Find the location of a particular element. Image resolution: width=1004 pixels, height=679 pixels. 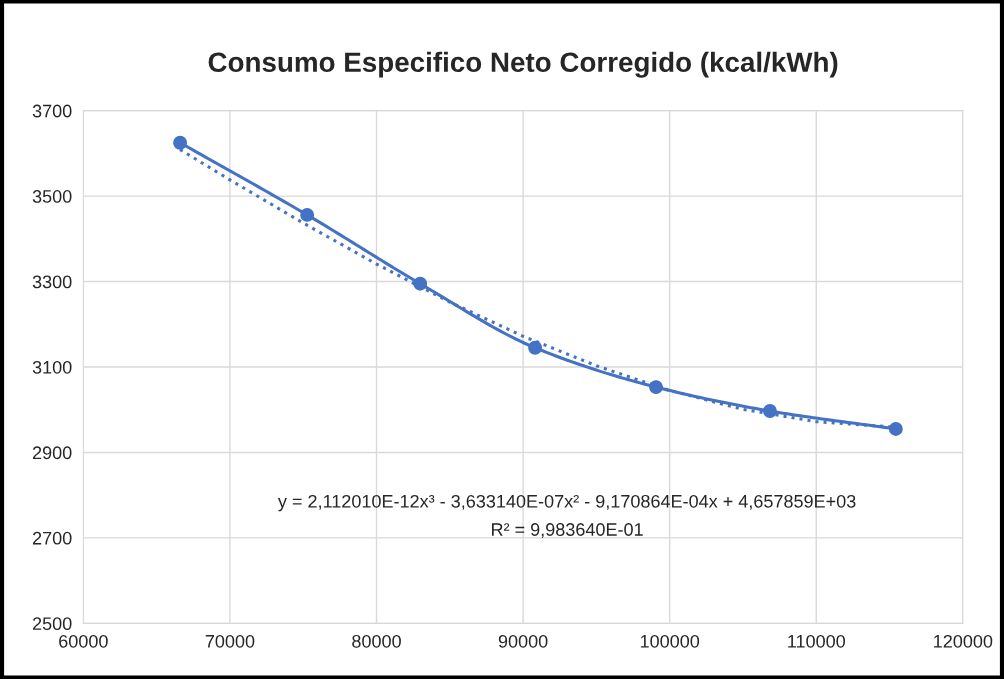

y-tick-label: 2700 is located at coordinates (52, 538).